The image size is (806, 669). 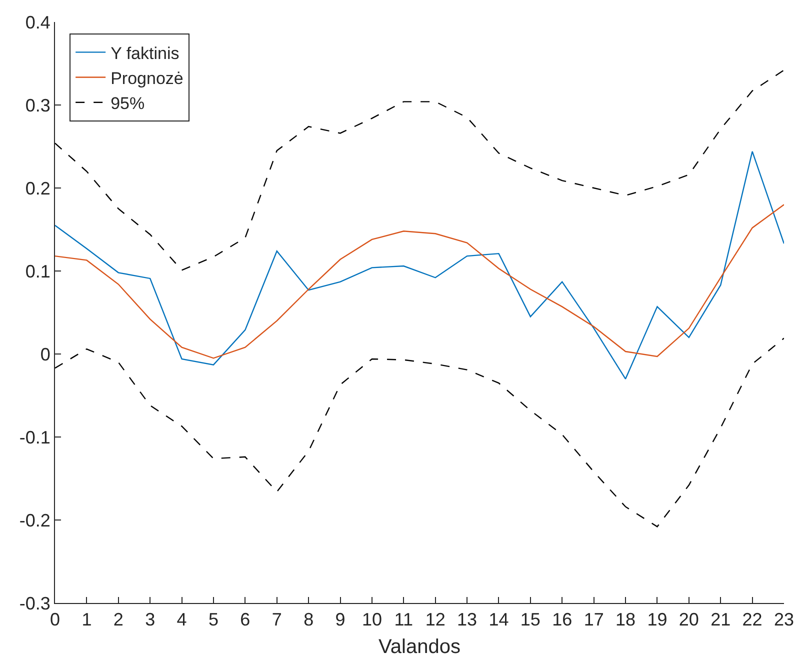 What do you see at coordinates (150, 620) in the screenshot?
I see `x-tick-label: 3` at bounding box center [150, 620].